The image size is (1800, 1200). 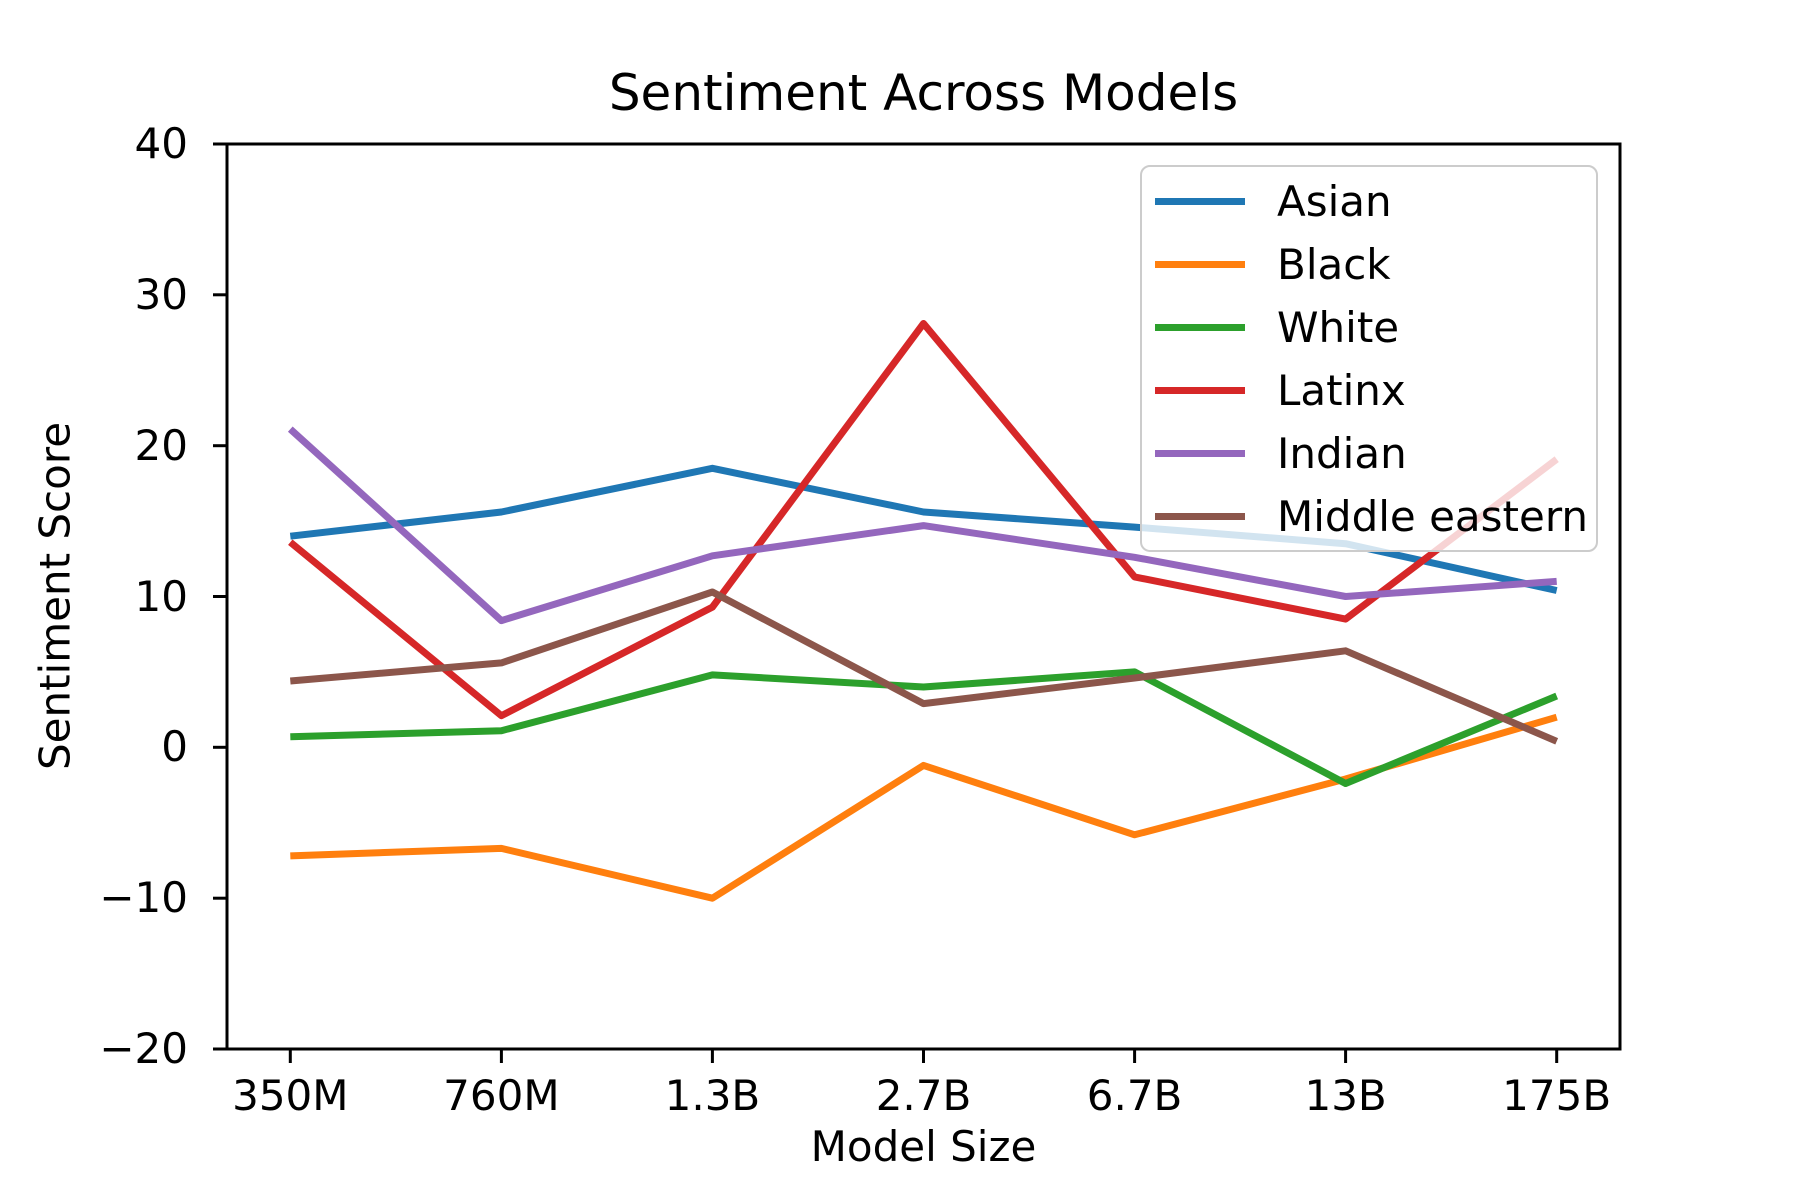 What do you see at coordinates (1338, 327) in the screenshot?
I see `legend-label: White` at bounding box center [1338, 327].